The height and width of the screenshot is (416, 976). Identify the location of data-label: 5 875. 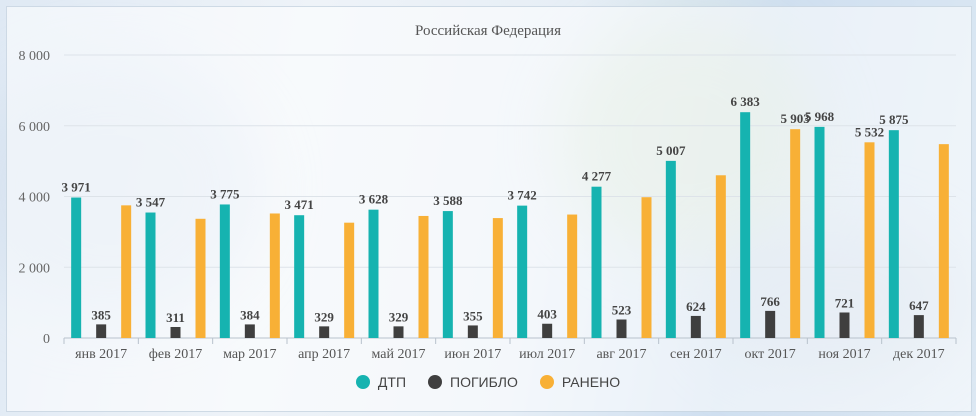
(894, 119).